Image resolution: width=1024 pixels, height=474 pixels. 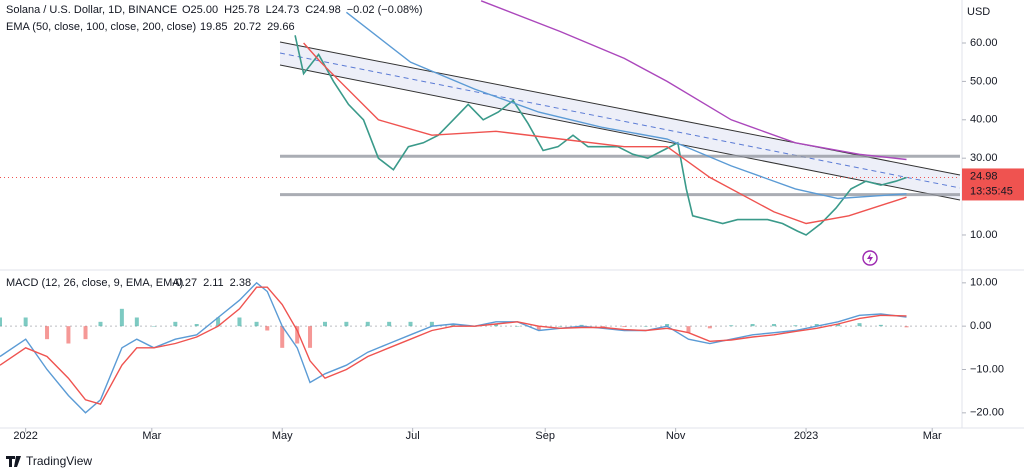 What do you see at coordinates (545, 436) in the screenshot?
I see `x-tick-label: Sep` at bounding box center [545, 436].